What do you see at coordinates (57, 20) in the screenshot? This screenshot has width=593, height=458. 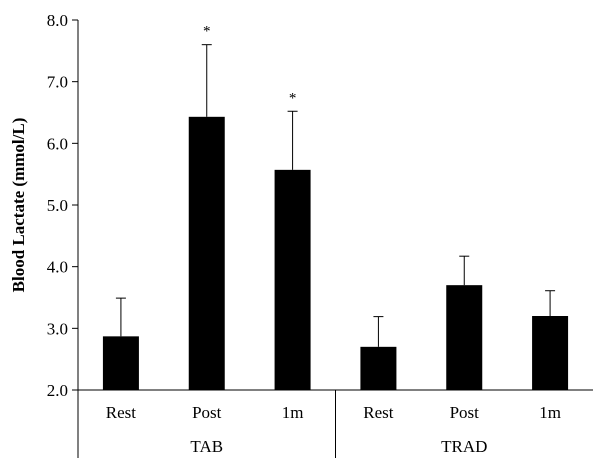 I see `y-tick-label: 8.0` at bounding box center [57, 20].